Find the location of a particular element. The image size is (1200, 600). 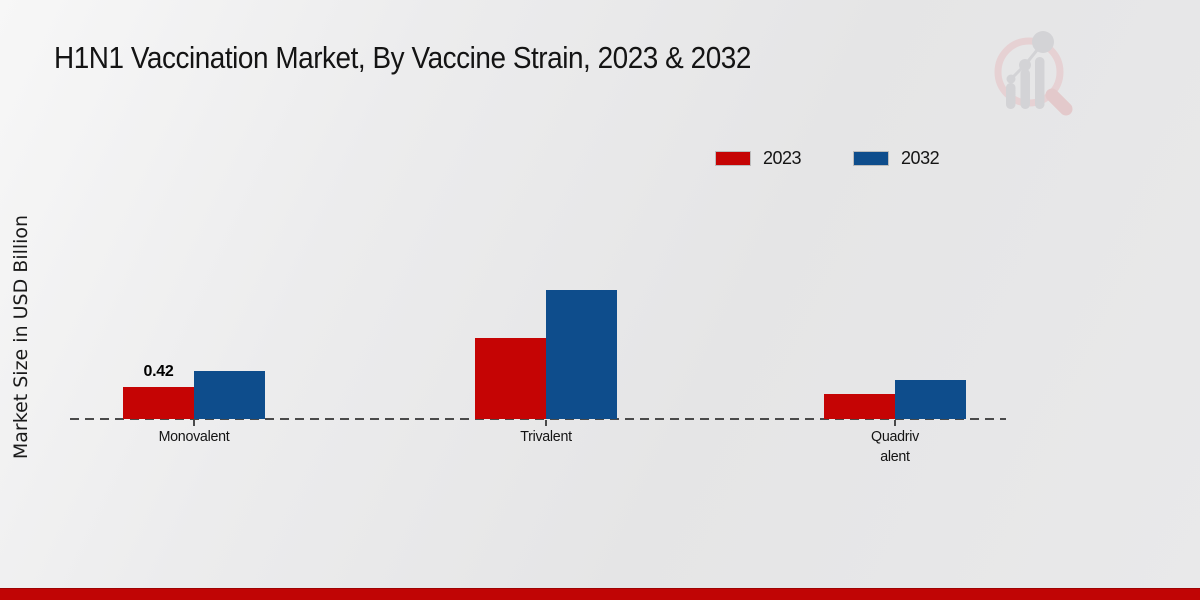

legend-label: 2023 is located at coordinates (782, 158).